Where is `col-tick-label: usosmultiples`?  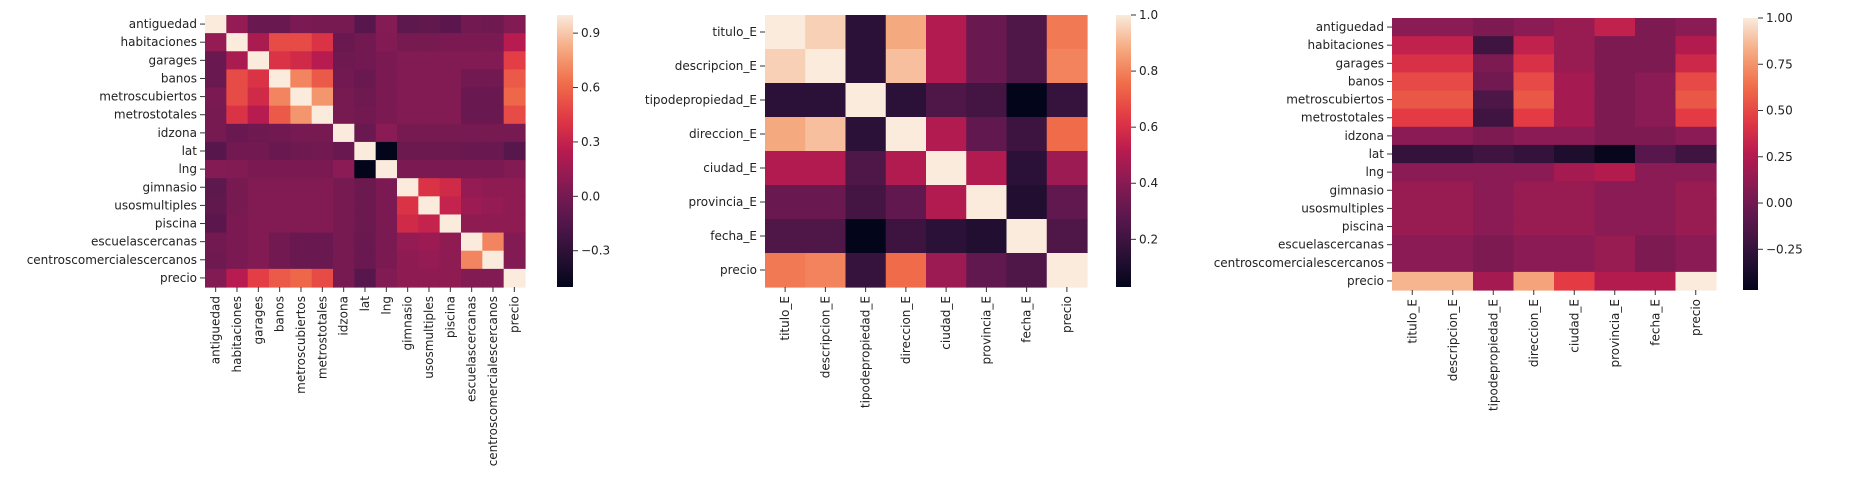
col-tick-label: usosmultiples is located at coordinates (429, 337).